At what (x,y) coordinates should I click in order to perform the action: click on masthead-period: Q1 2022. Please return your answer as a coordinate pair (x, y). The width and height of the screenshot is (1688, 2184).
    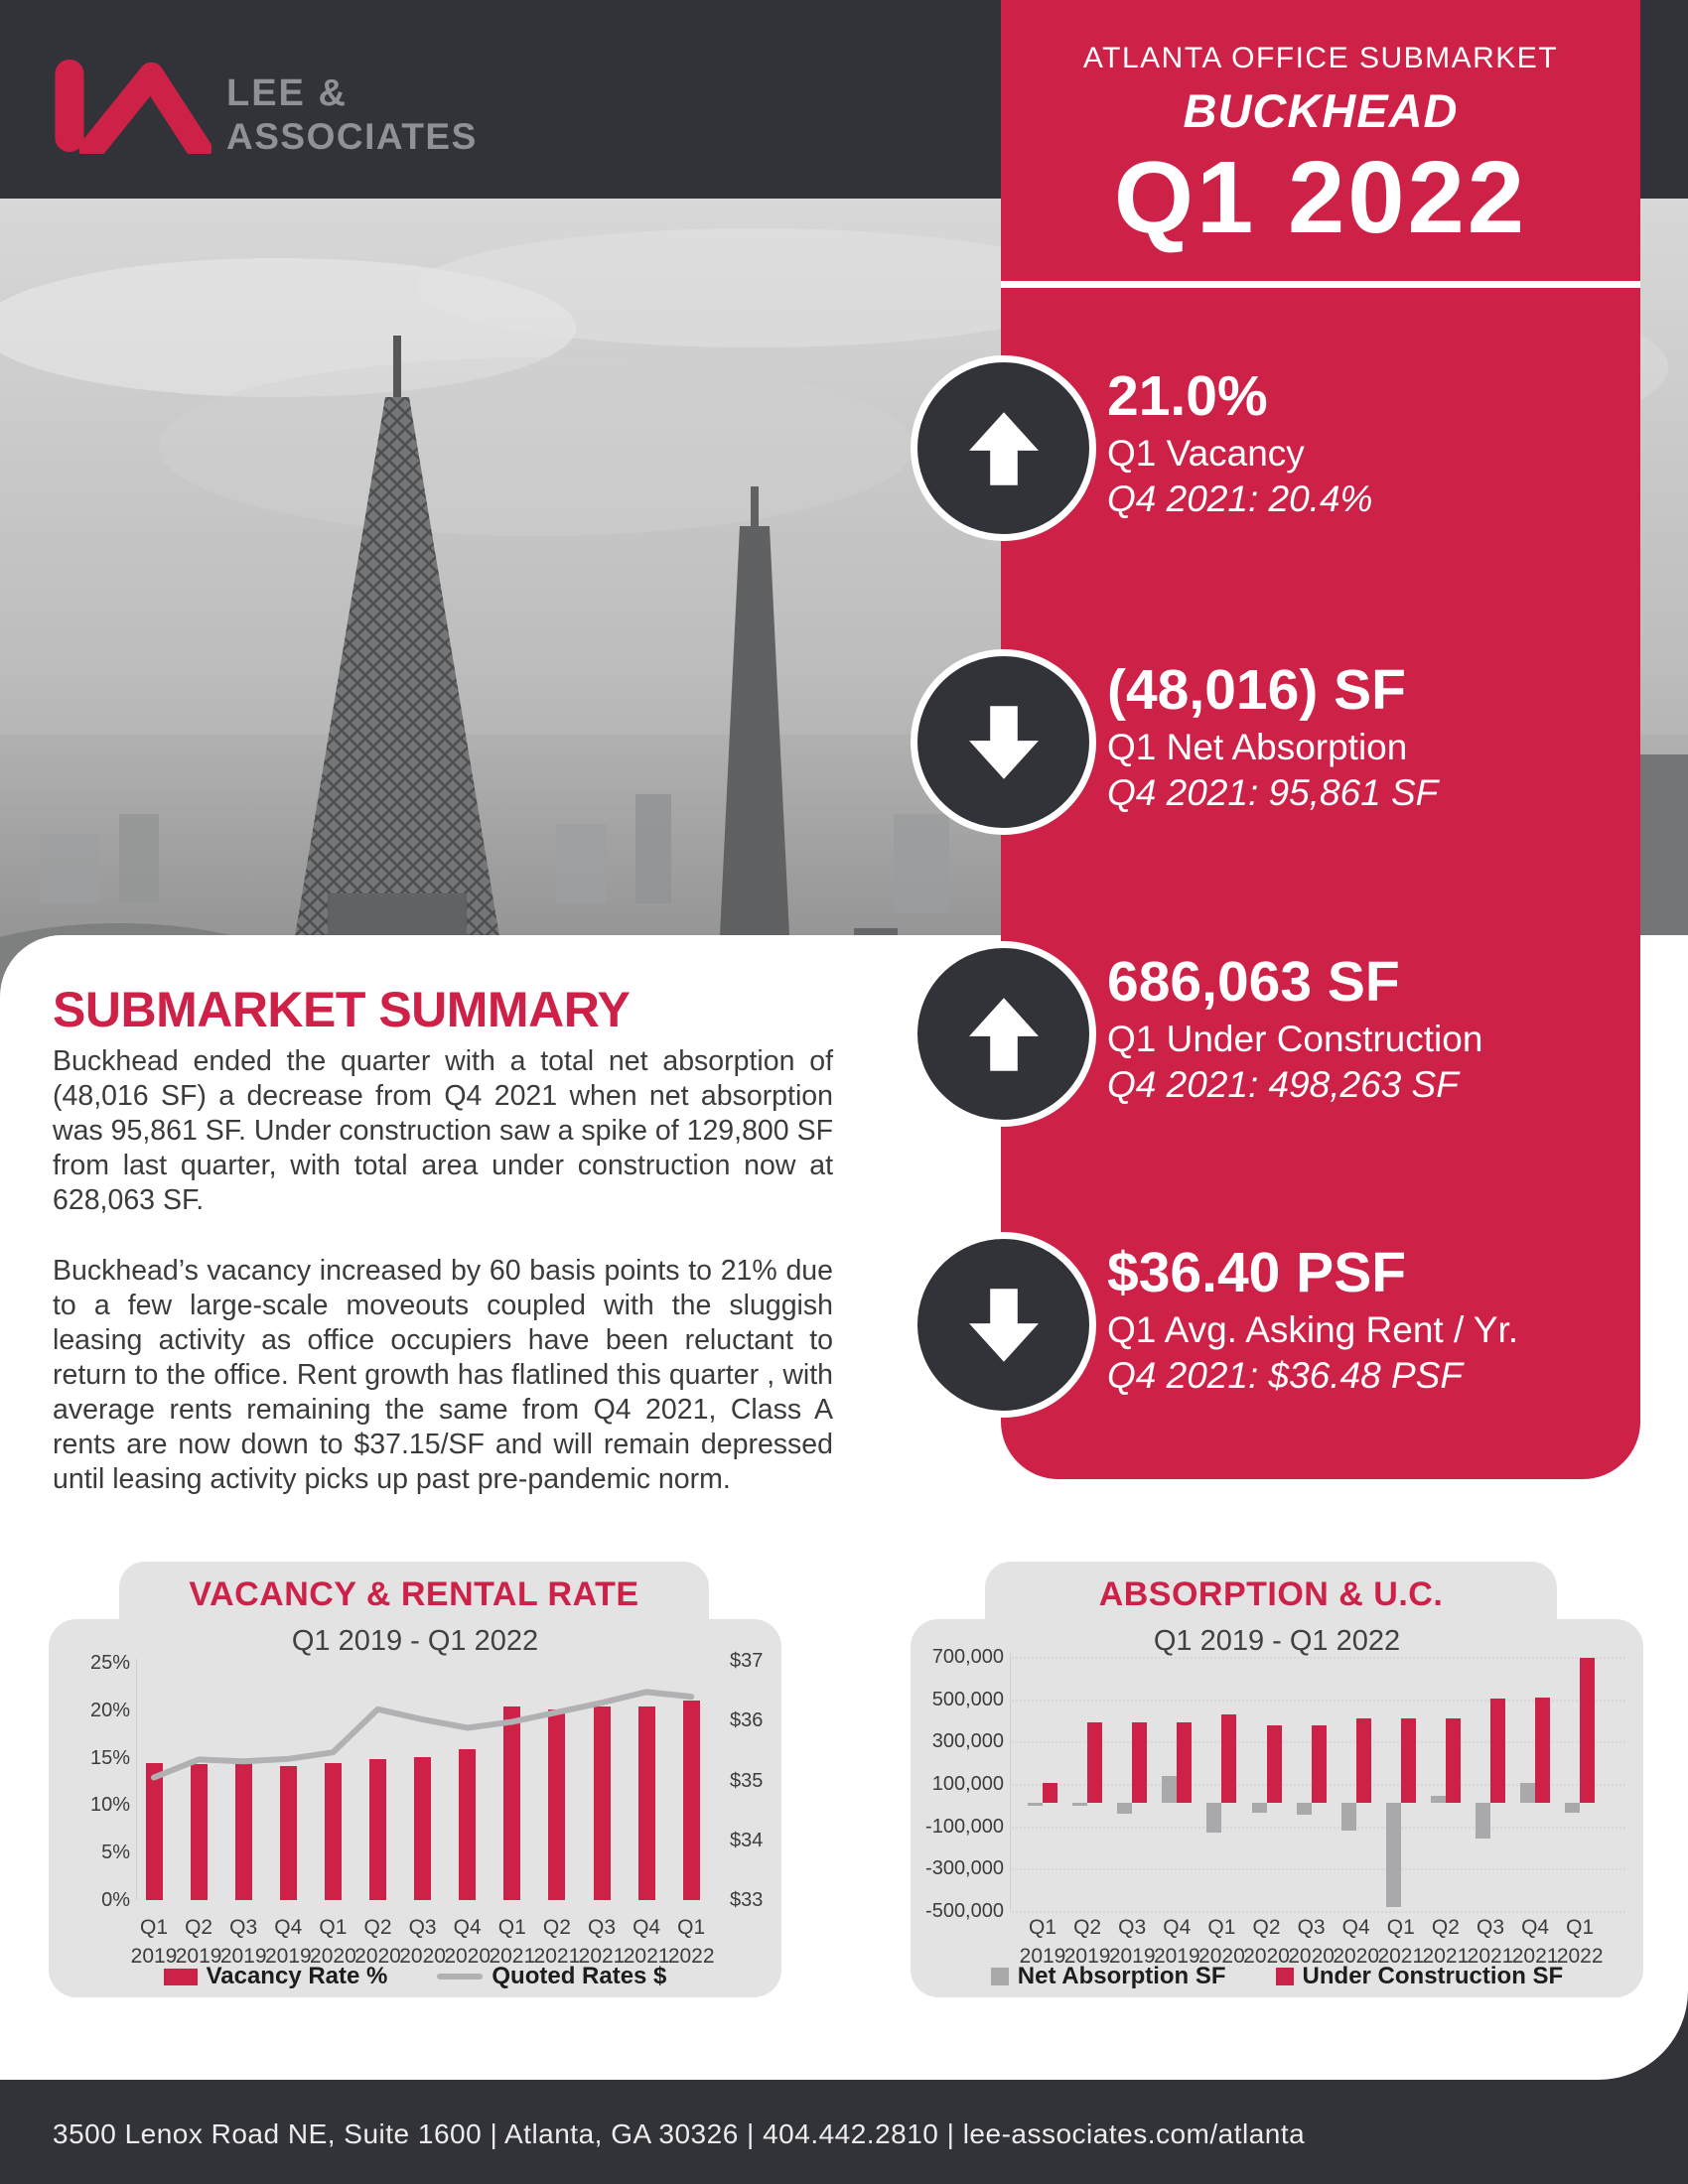
    Looking at the image, I should click on (1320, 197).